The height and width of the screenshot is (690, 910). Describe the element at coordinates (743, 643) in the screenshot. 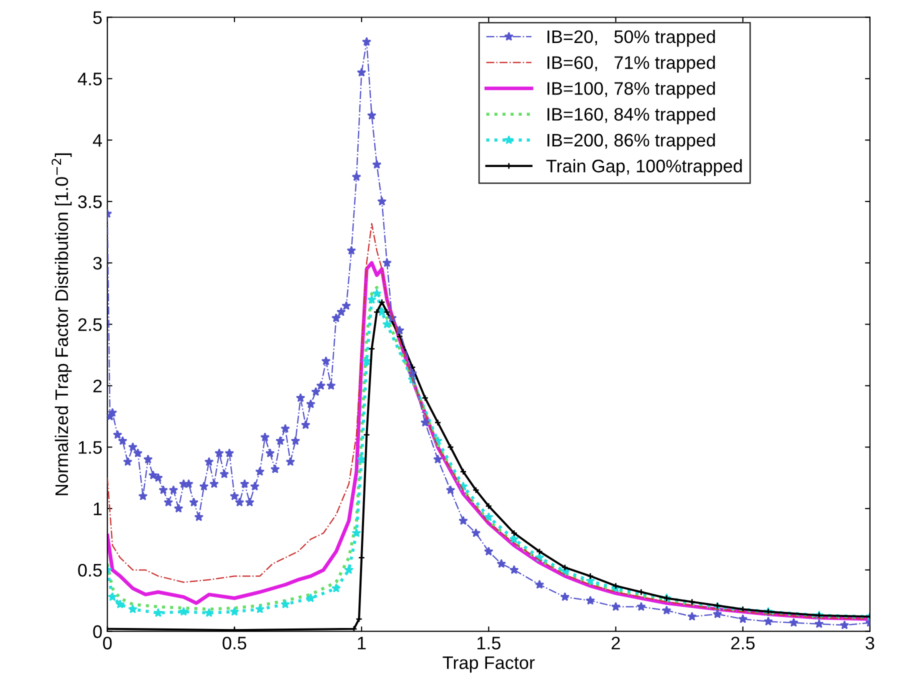

I see `x-tick-label: 2.5` at that location.